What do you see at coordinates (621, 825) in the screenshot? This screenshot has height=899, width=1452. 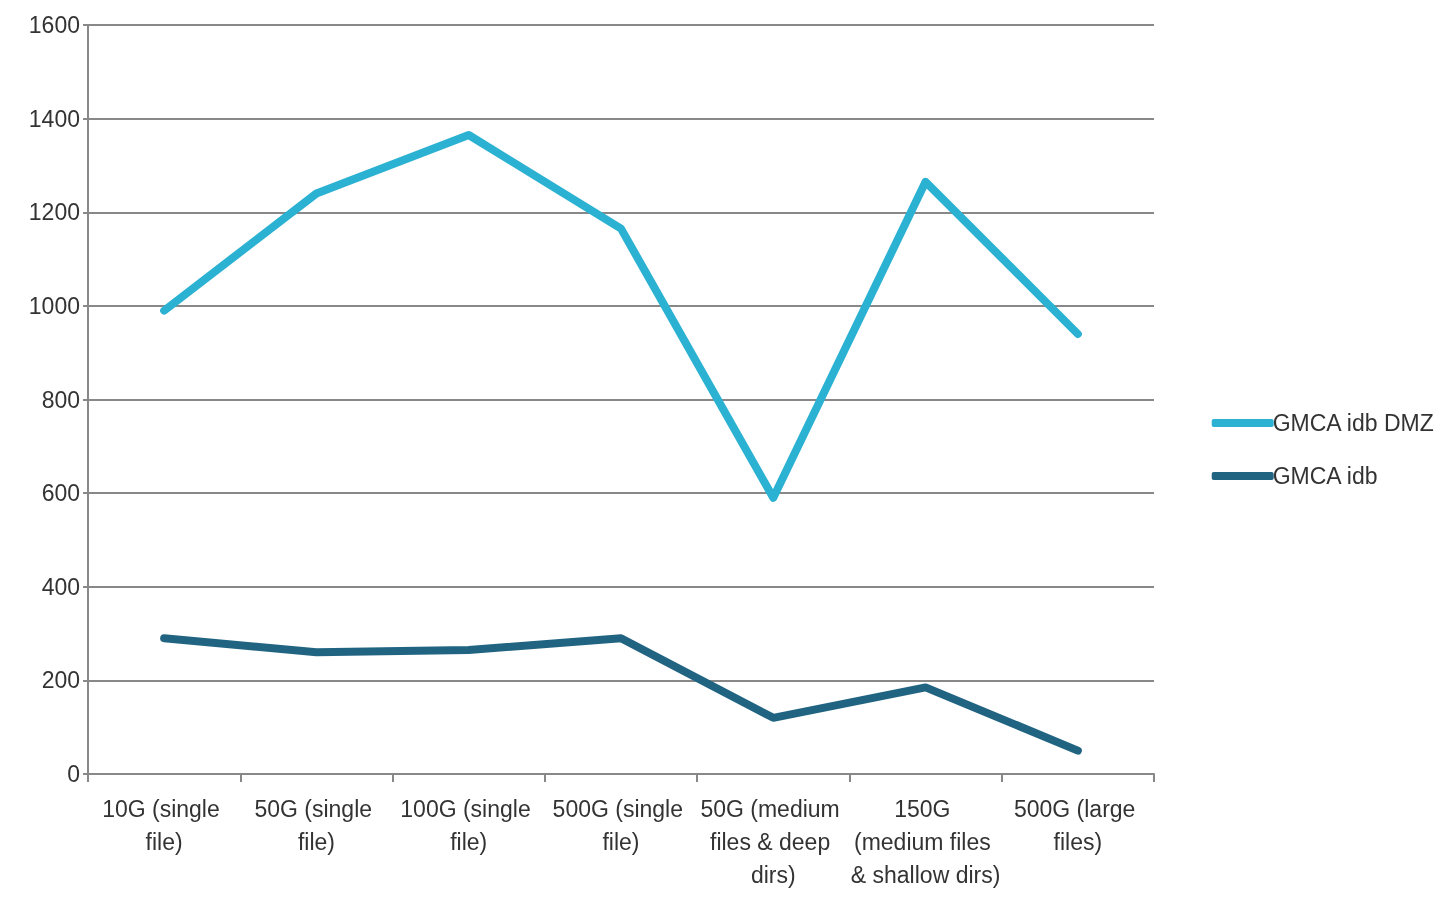 I see `x-tick-label: 500G (single file)` at bounding box center [621, 825].